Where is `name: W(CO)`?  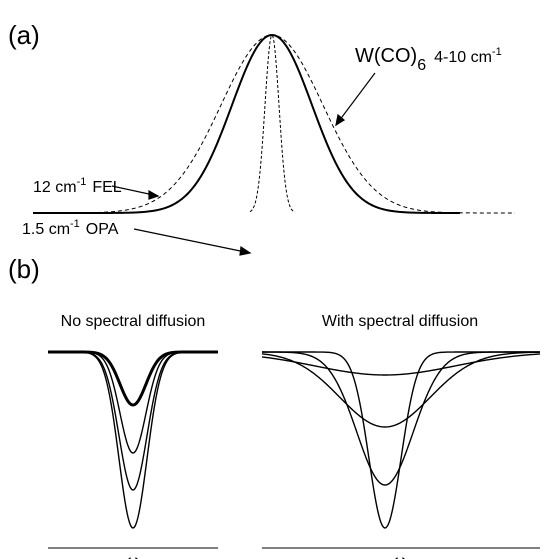
name: W(CO) is located at coordinates (386, 56).